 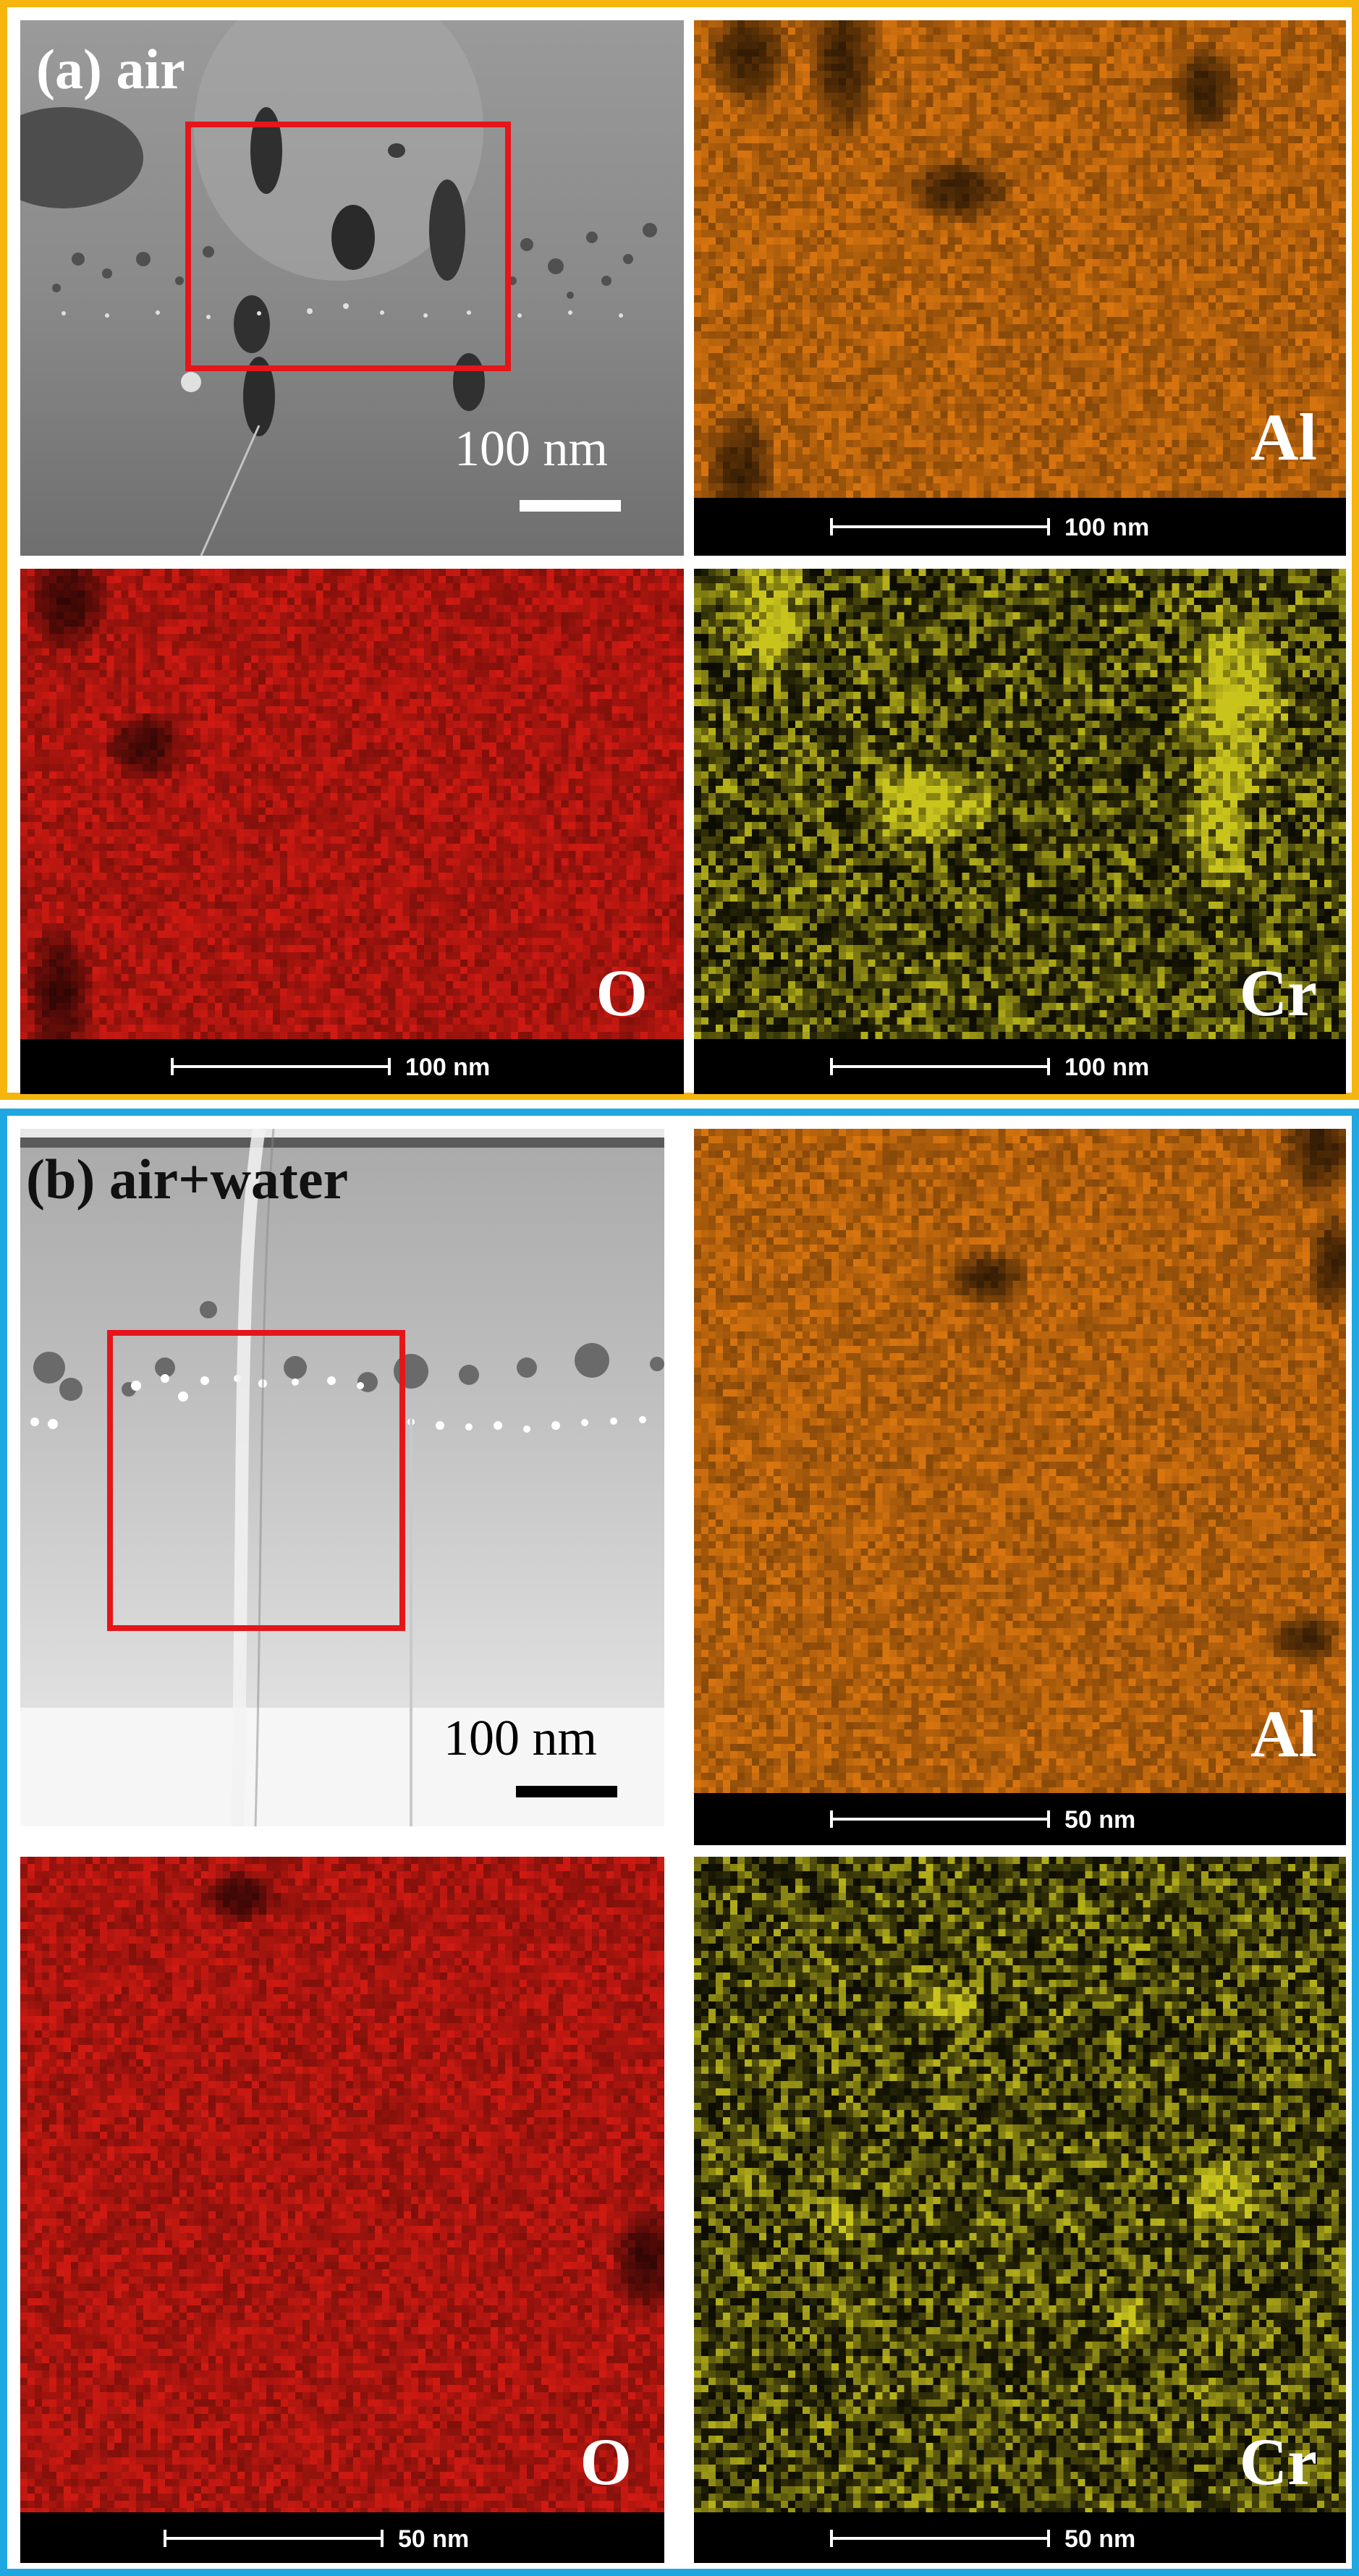 I want to click on sem-image-a: 100 nm (a) air, so click(x=352, y=288).